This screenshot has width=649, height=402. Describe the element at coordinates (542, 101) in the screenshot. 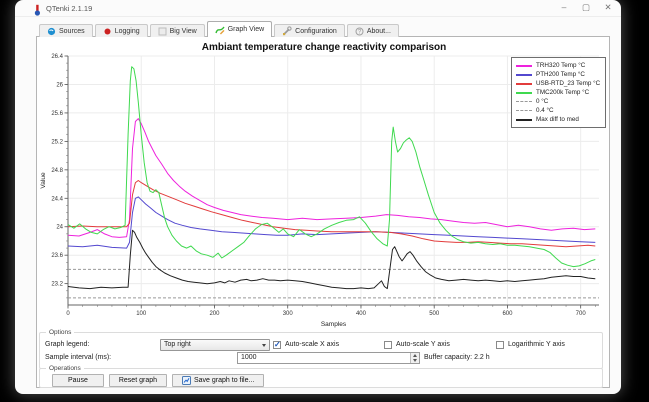

I see `legend-label: 0 °C` at that location.